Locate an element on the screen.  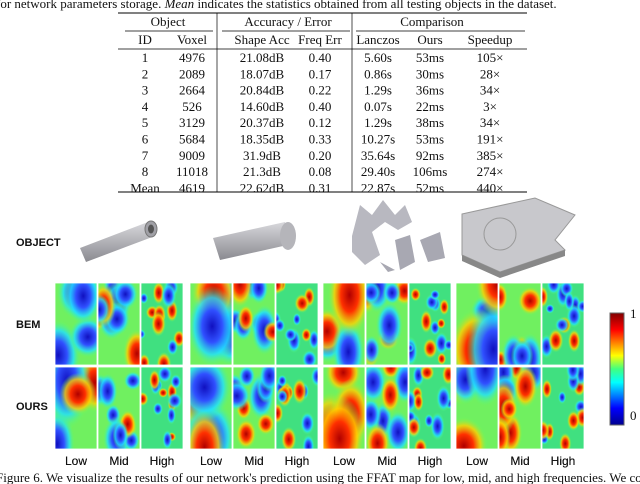
cell: 3129 is located at coordinates (192, 122).